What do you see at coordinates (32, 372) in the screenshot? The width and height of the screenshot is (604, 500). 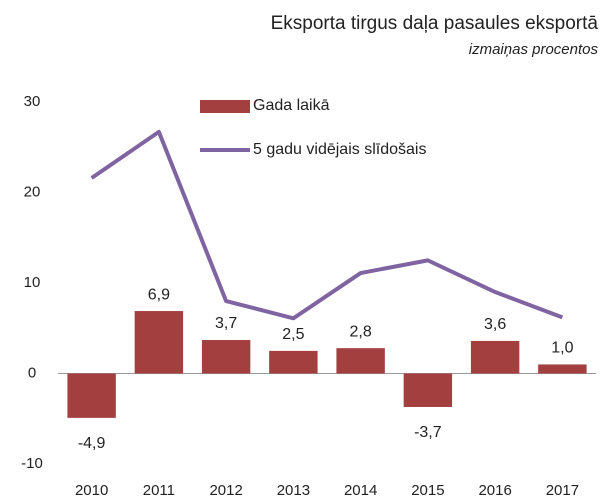 I see `y-tick-label: 0` at bounding box center [32, 372].